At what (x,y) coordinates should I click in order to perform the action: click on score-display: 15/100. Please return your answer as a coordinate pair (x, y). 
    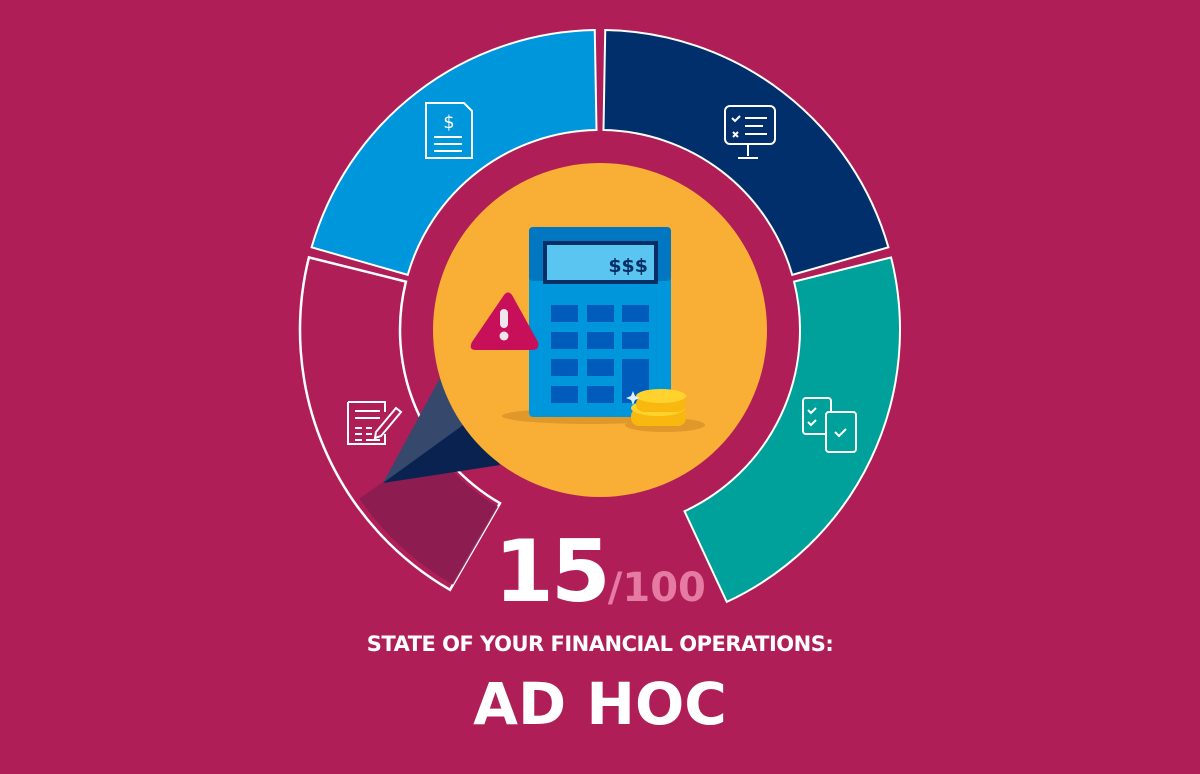
    Looking at the image, I should click on (600, 572).